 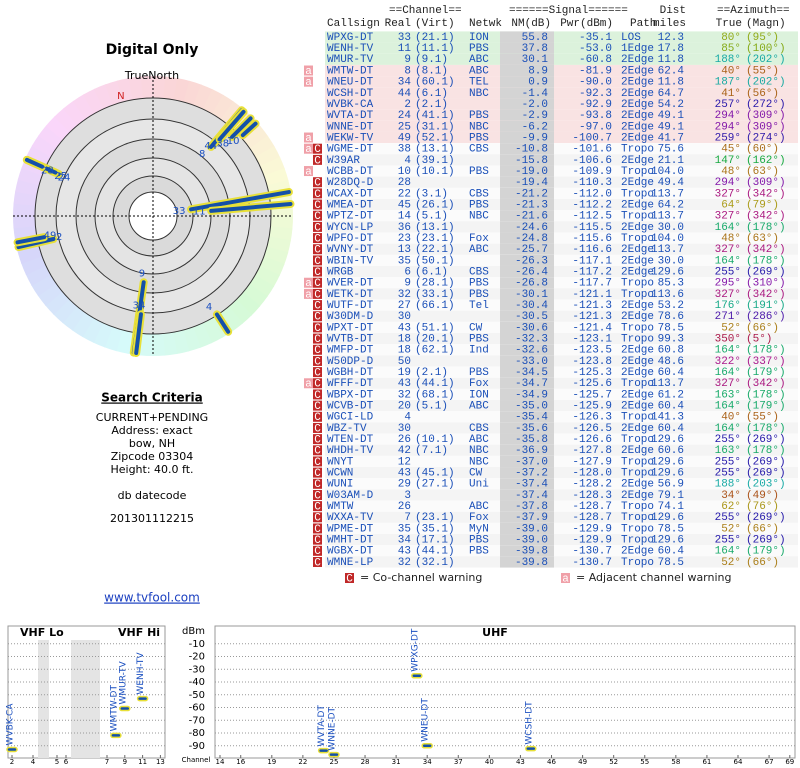 What do you see at coordinates (592, 418) in the screenshot?
I see `power: -126.3` at bounding box center [592, 418].